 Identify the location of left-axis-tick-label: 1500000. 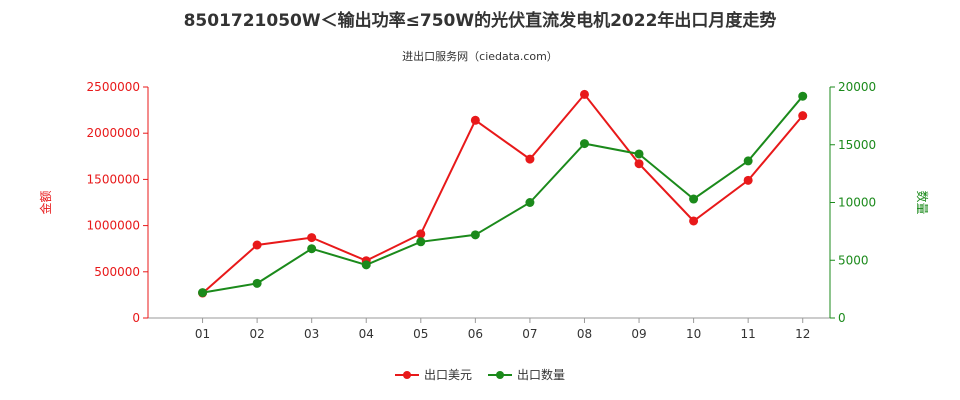
(113, 179).